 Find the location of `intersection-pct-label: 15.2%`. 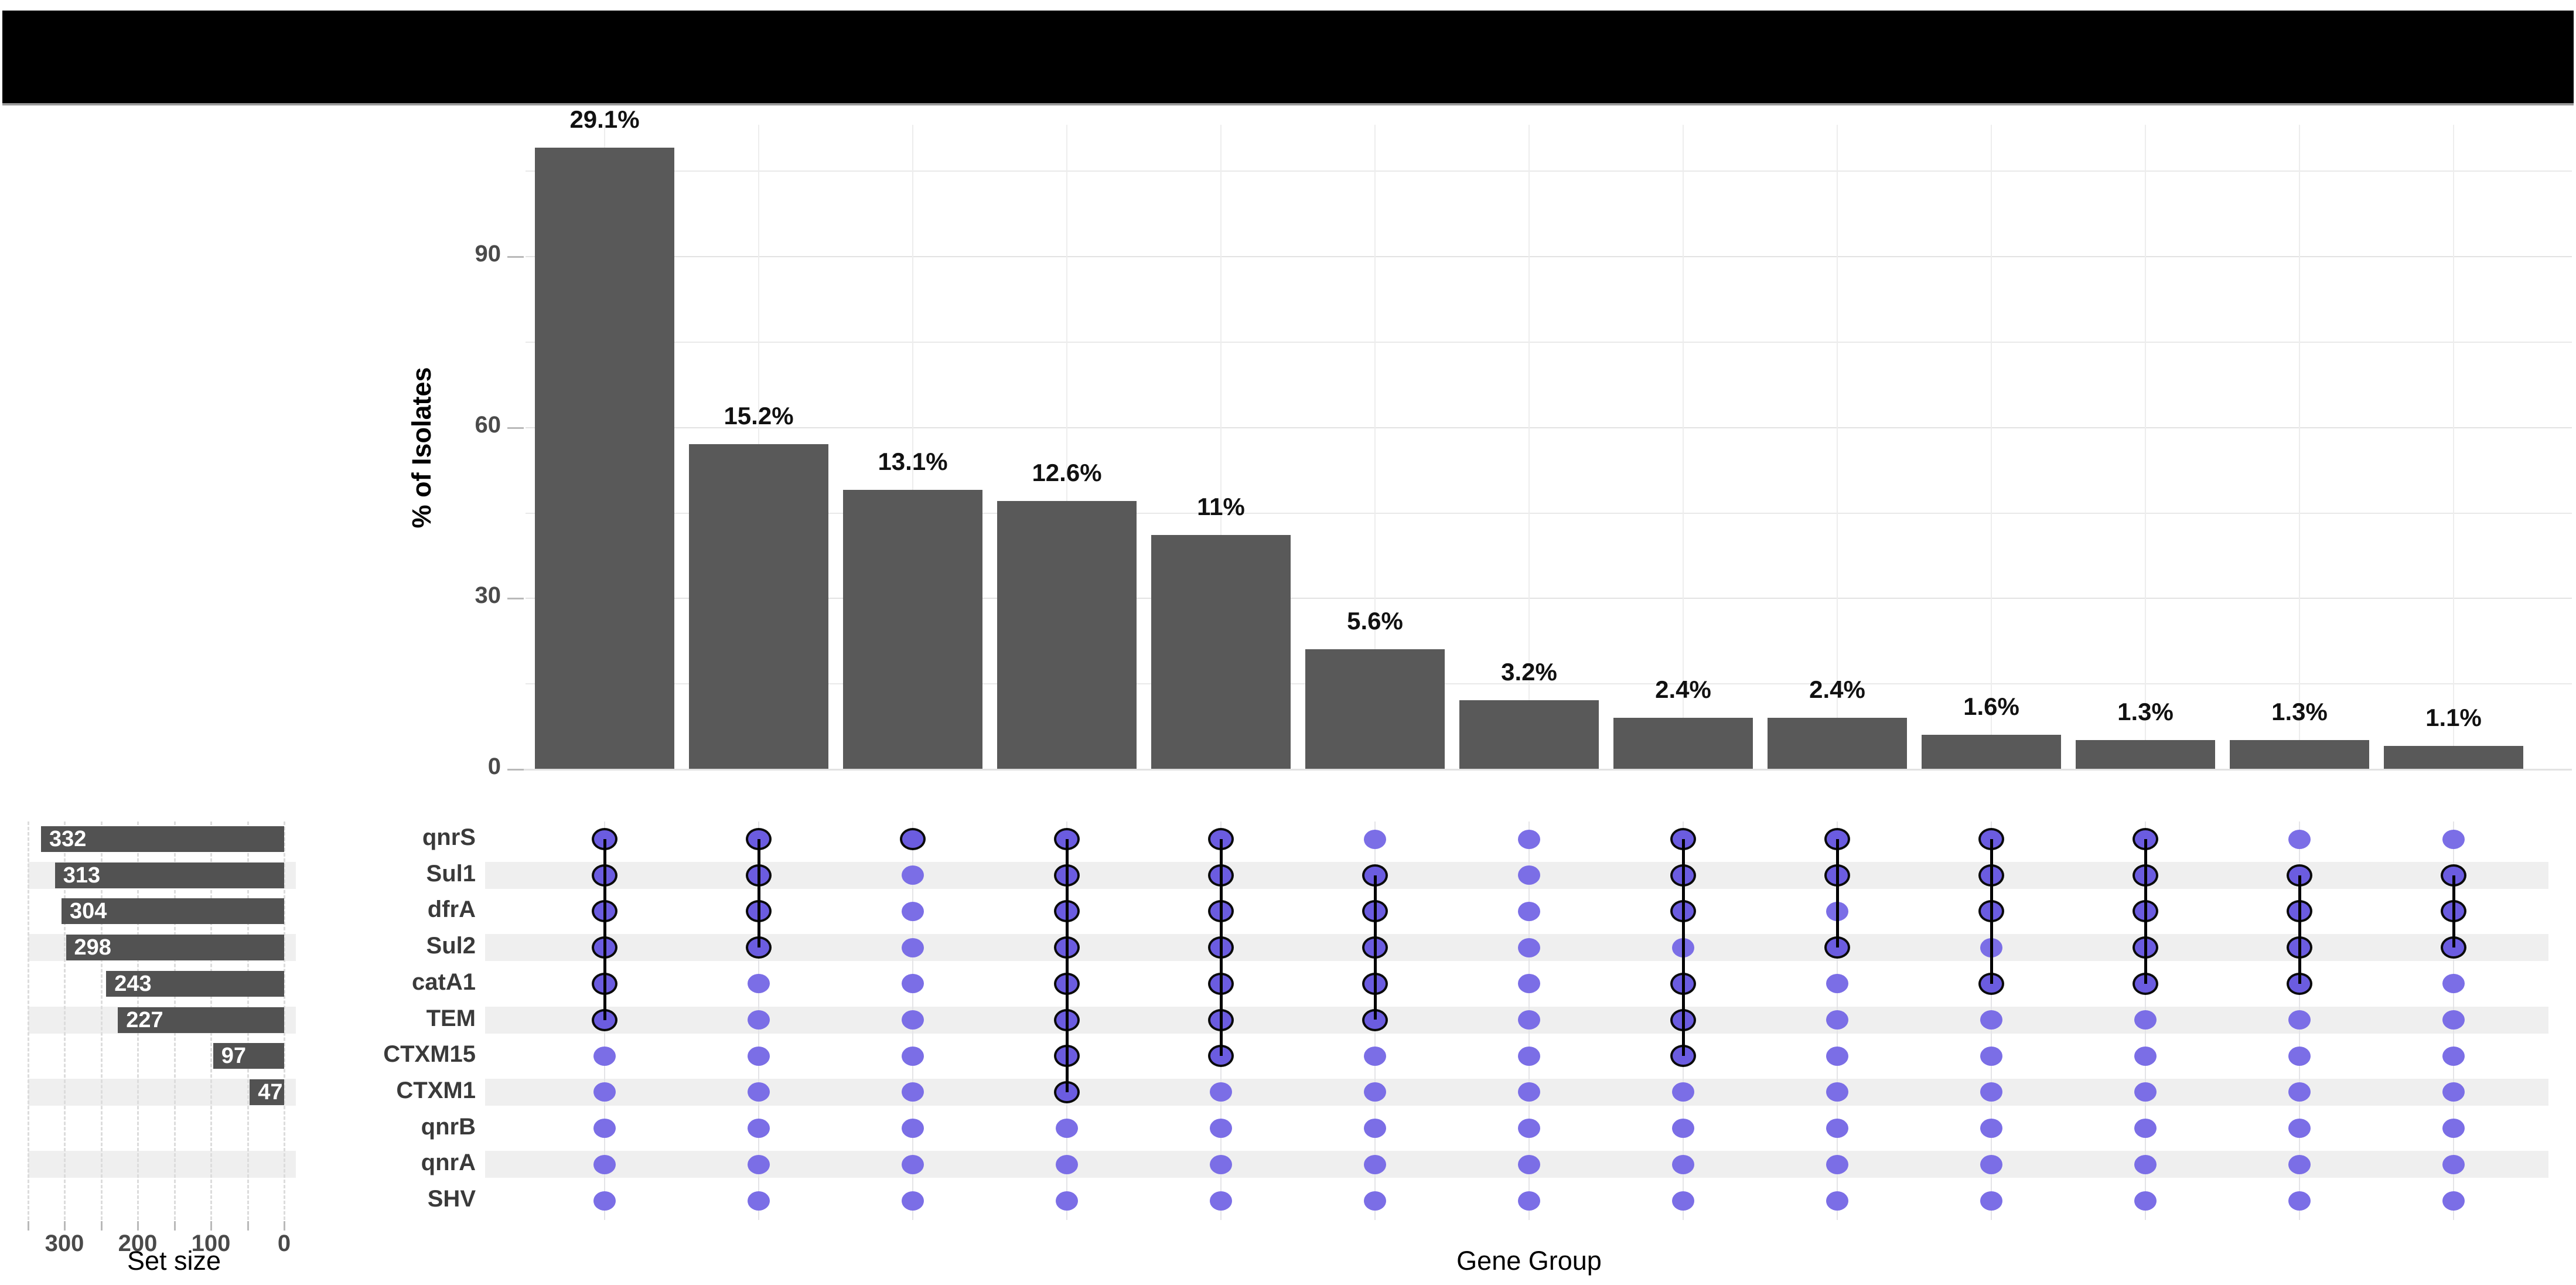

intersection-pct-label: 15.2% is located at coordinates (759, 415).